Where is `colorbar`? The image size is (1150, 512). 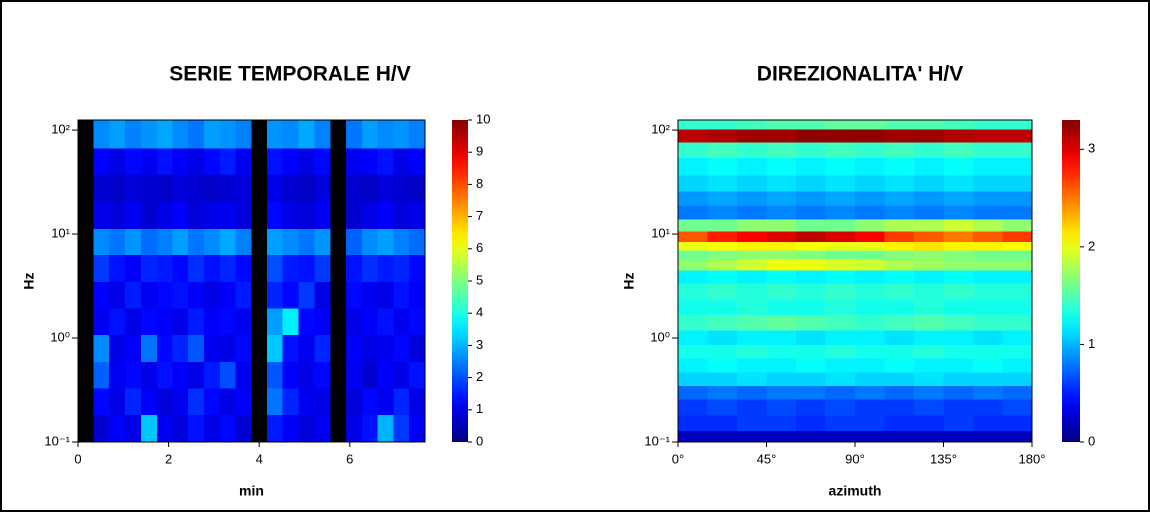 colorbar is located at coordinates (1071, 281).